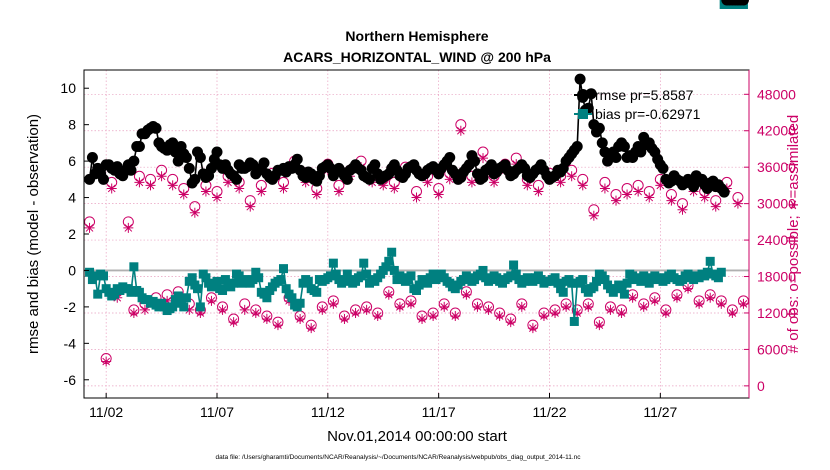  What do you see at coordinates (70, 343) in the screenshot?
I see `y-left-tick-label: -4` at bounding box center [70, 343].